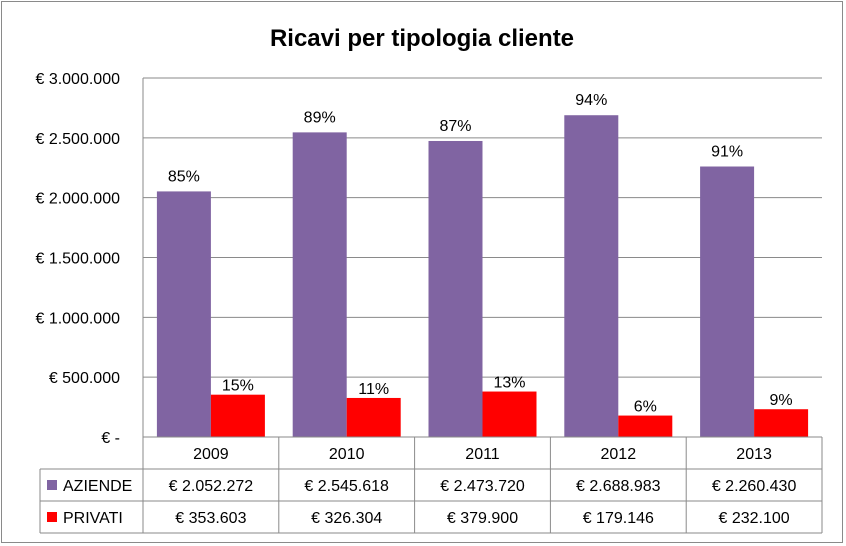 The image size is (846, 546). Describe the element at coordinates (618, 518) in the screenshot. I see `table-cell: € 179.146` at that location.